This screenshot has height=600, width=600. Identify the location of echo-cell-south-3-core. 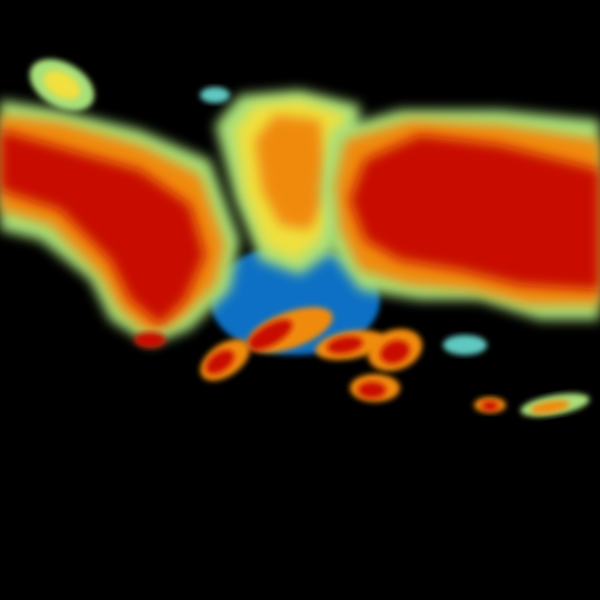
(345, 345).